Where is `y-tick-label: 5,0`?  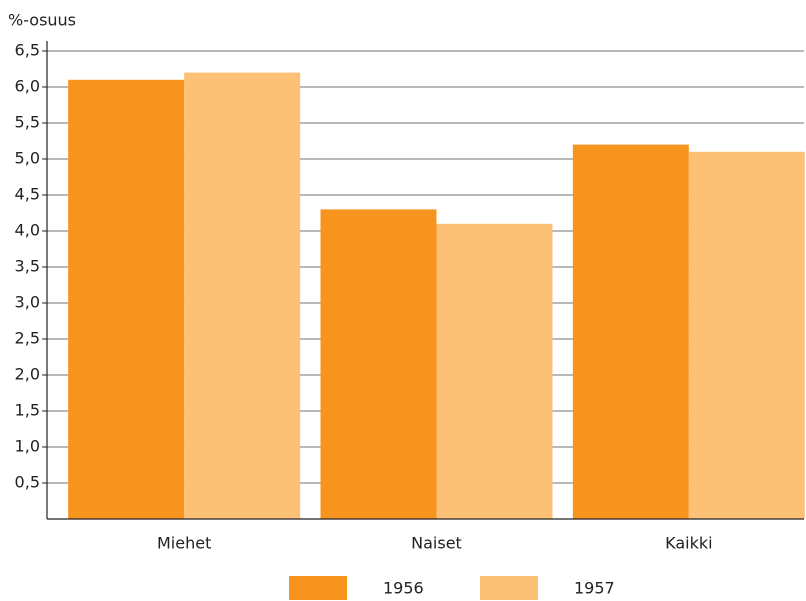
y-tick-label: 5,0 is located at coordinates (27, 158).